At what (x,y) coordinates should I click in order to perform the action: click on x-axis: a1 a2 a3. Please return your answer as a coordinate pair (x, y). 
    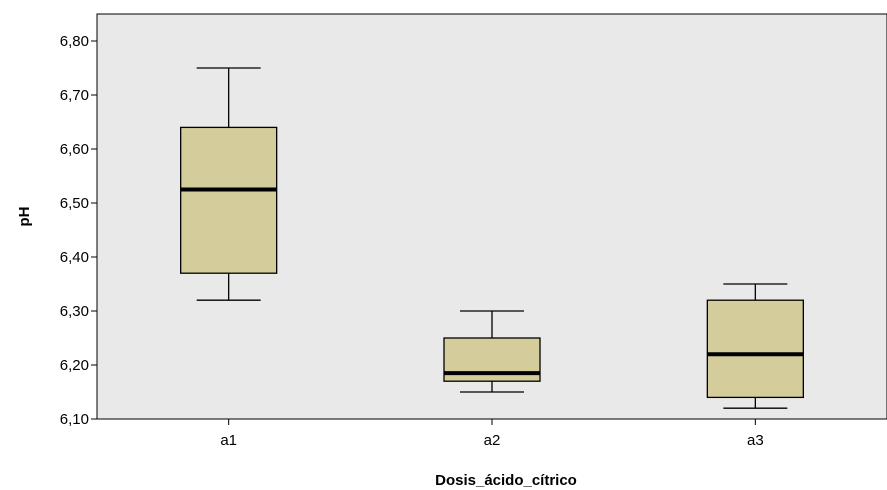
    Looking at the image, I should click on (492, 434).